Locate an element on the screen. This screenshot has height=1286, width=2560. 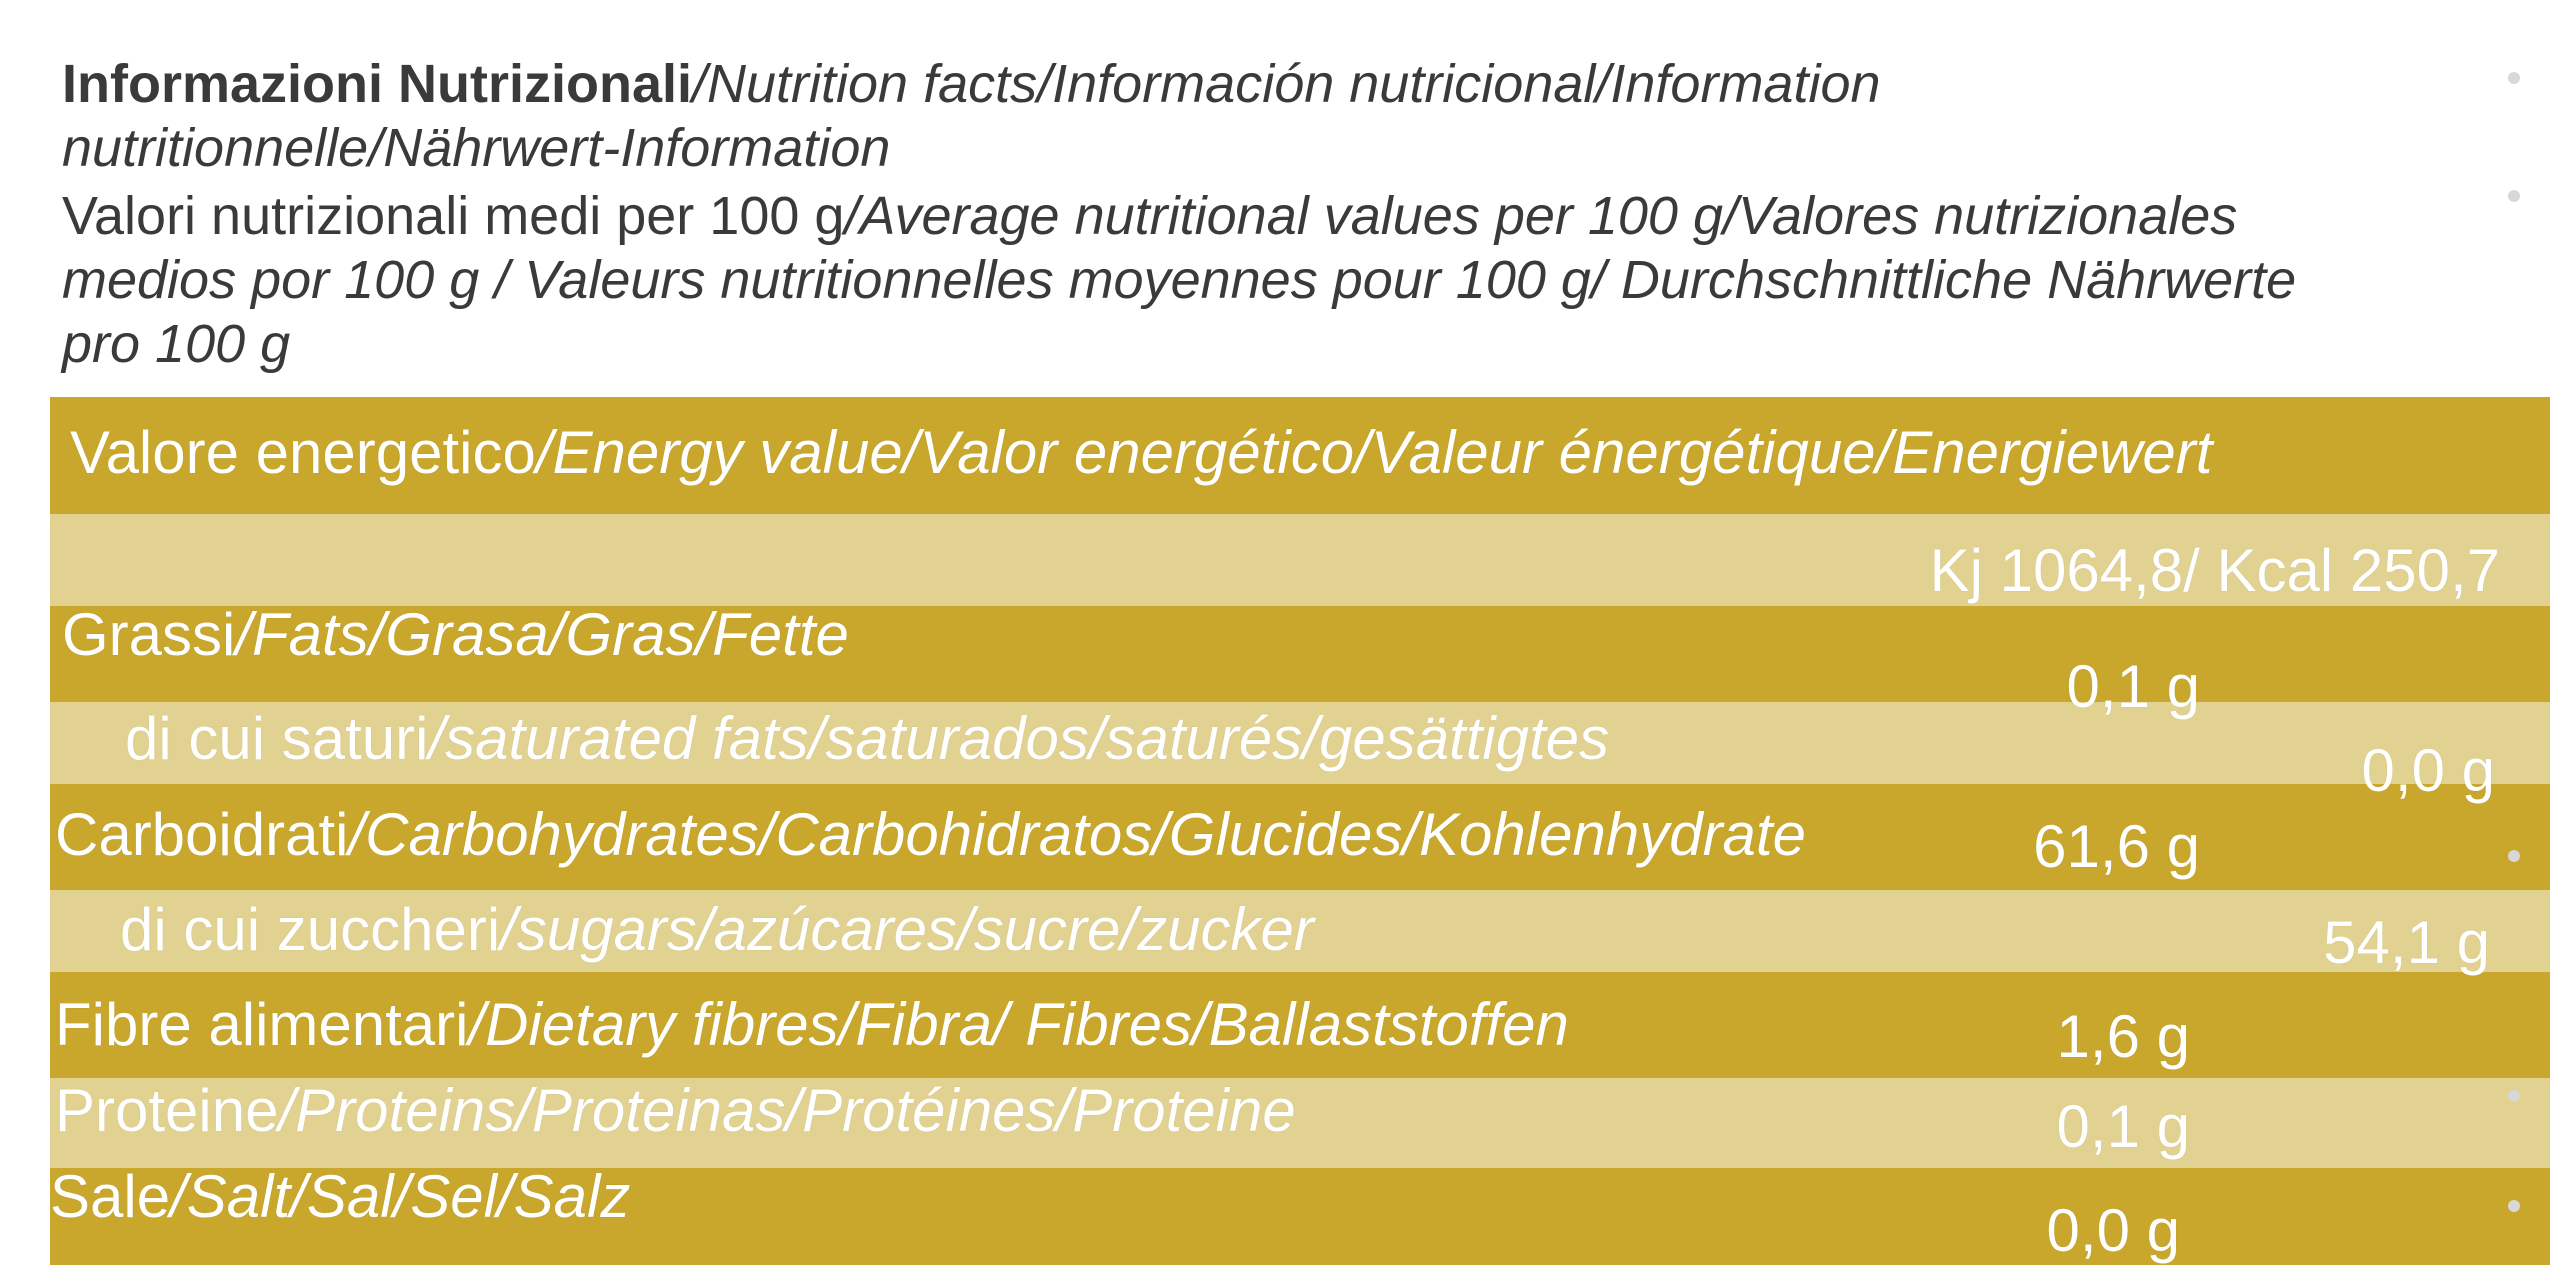
label-translations: /sugars/azúcares/sucre/zucker is located at coordinates (907, 929).